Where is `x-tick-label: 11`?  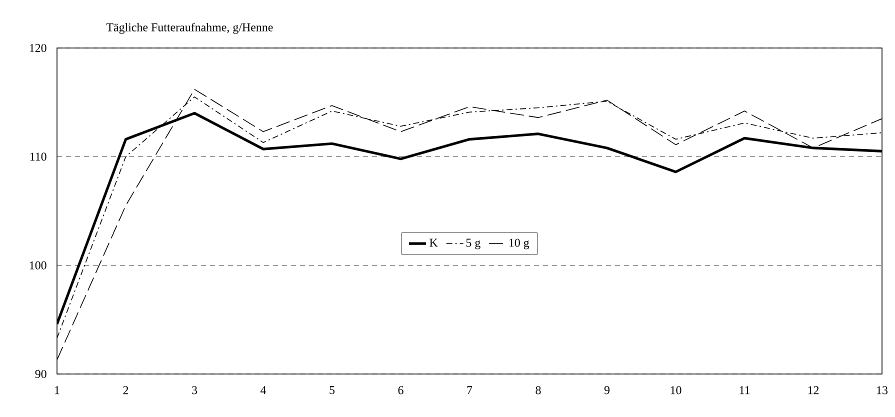 x-tick-label: 11 is located at coordinates (745, 390).